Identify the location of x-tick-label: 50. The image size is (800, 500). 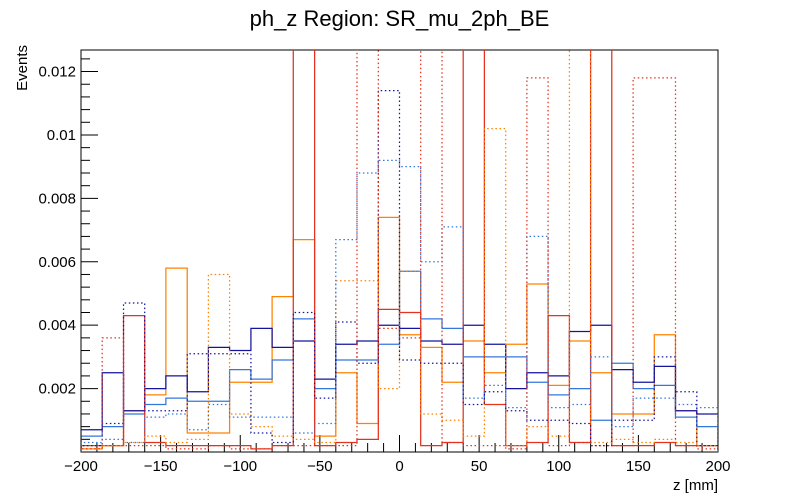
(479, 466).